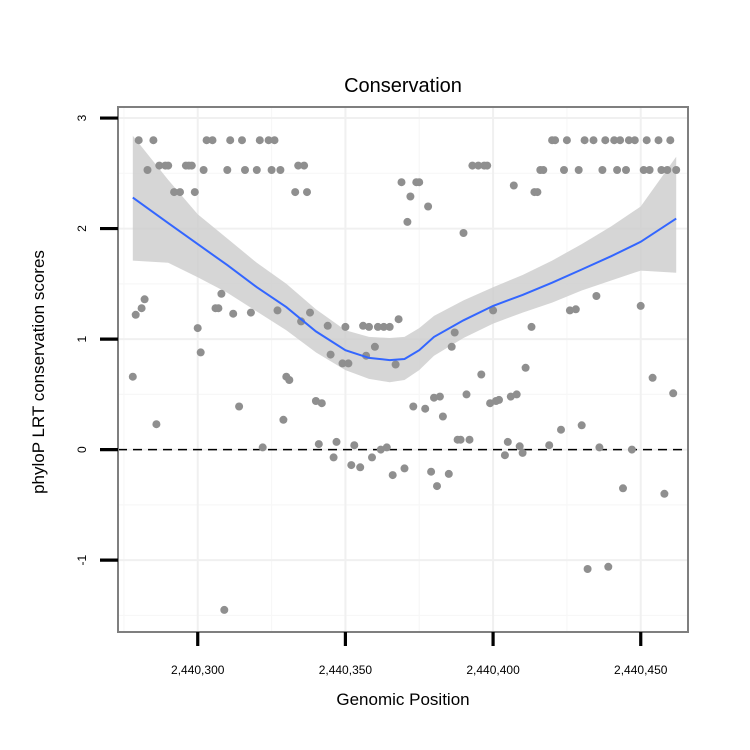 The height and width of the screenshot is (750, 750). Describe the element at coordinates (96, 339) in the screenshot. I see `y-axis-ticks: -1 0 1 2 3` at that location.